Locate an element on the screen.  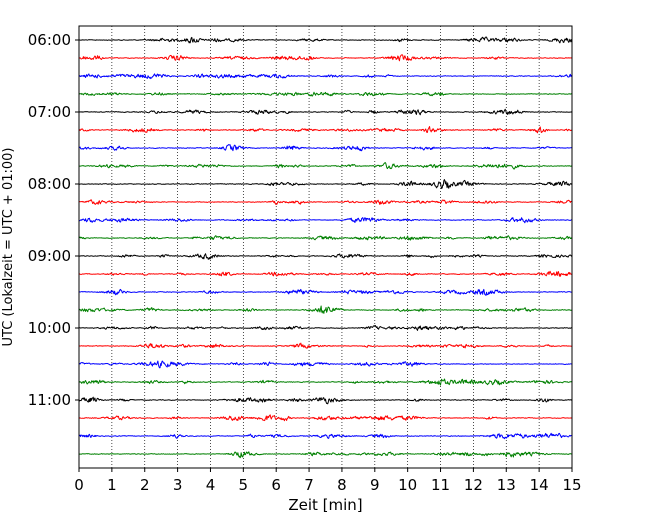
y-tick-label: 10:00 is located at coordinates (49, 328).